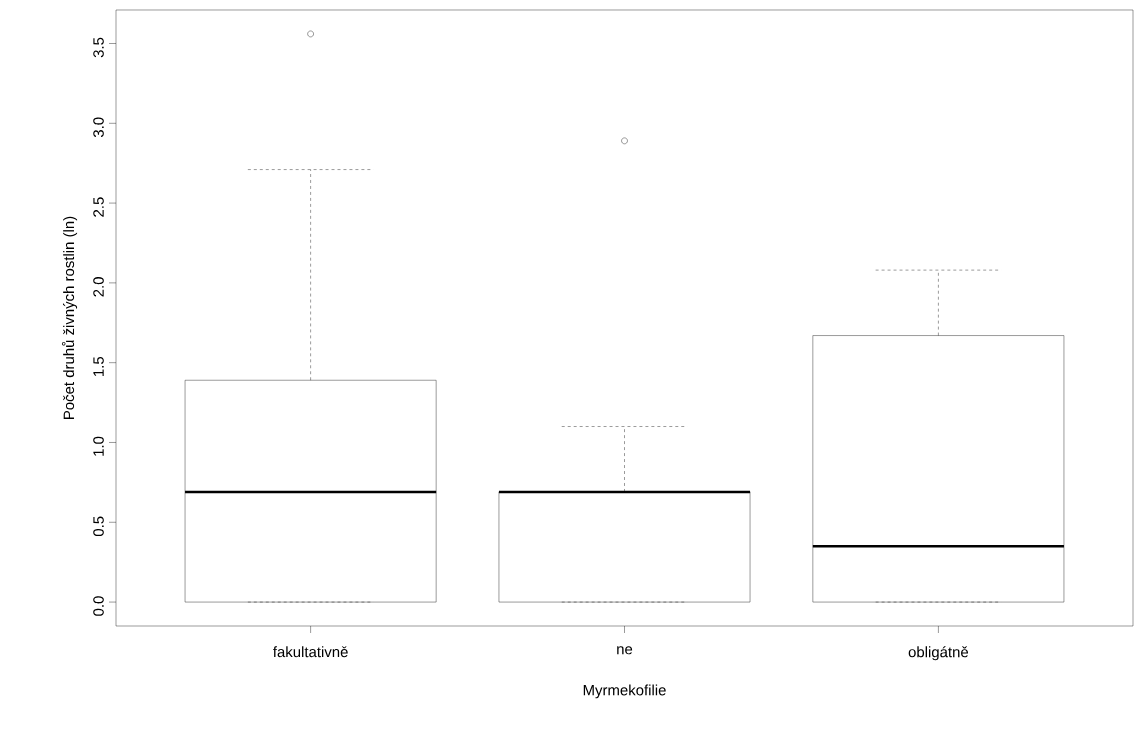  What do you see at coordinates (98, 287) in the screenshot?
I see `y-tick-label: 2.0` at bounding box center [98, 287].